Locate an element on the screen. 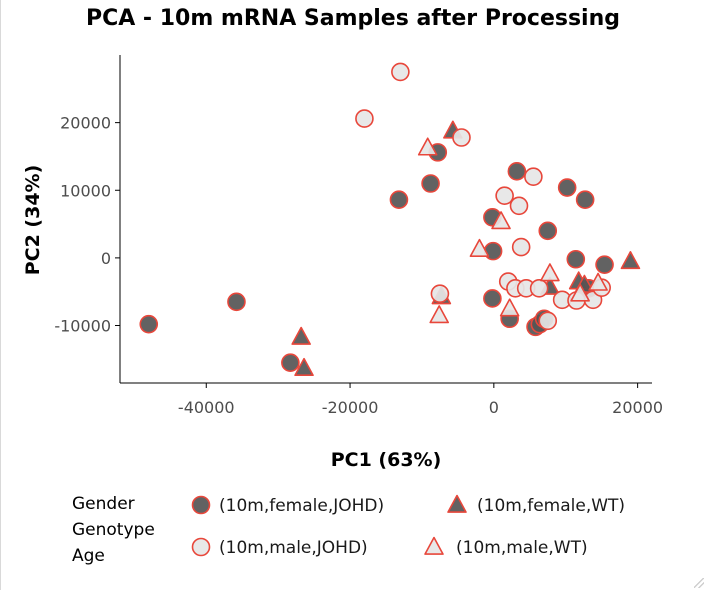 The height and width of the screenshot is (590, 706). window-left-border is located at coordinates (0, 295).